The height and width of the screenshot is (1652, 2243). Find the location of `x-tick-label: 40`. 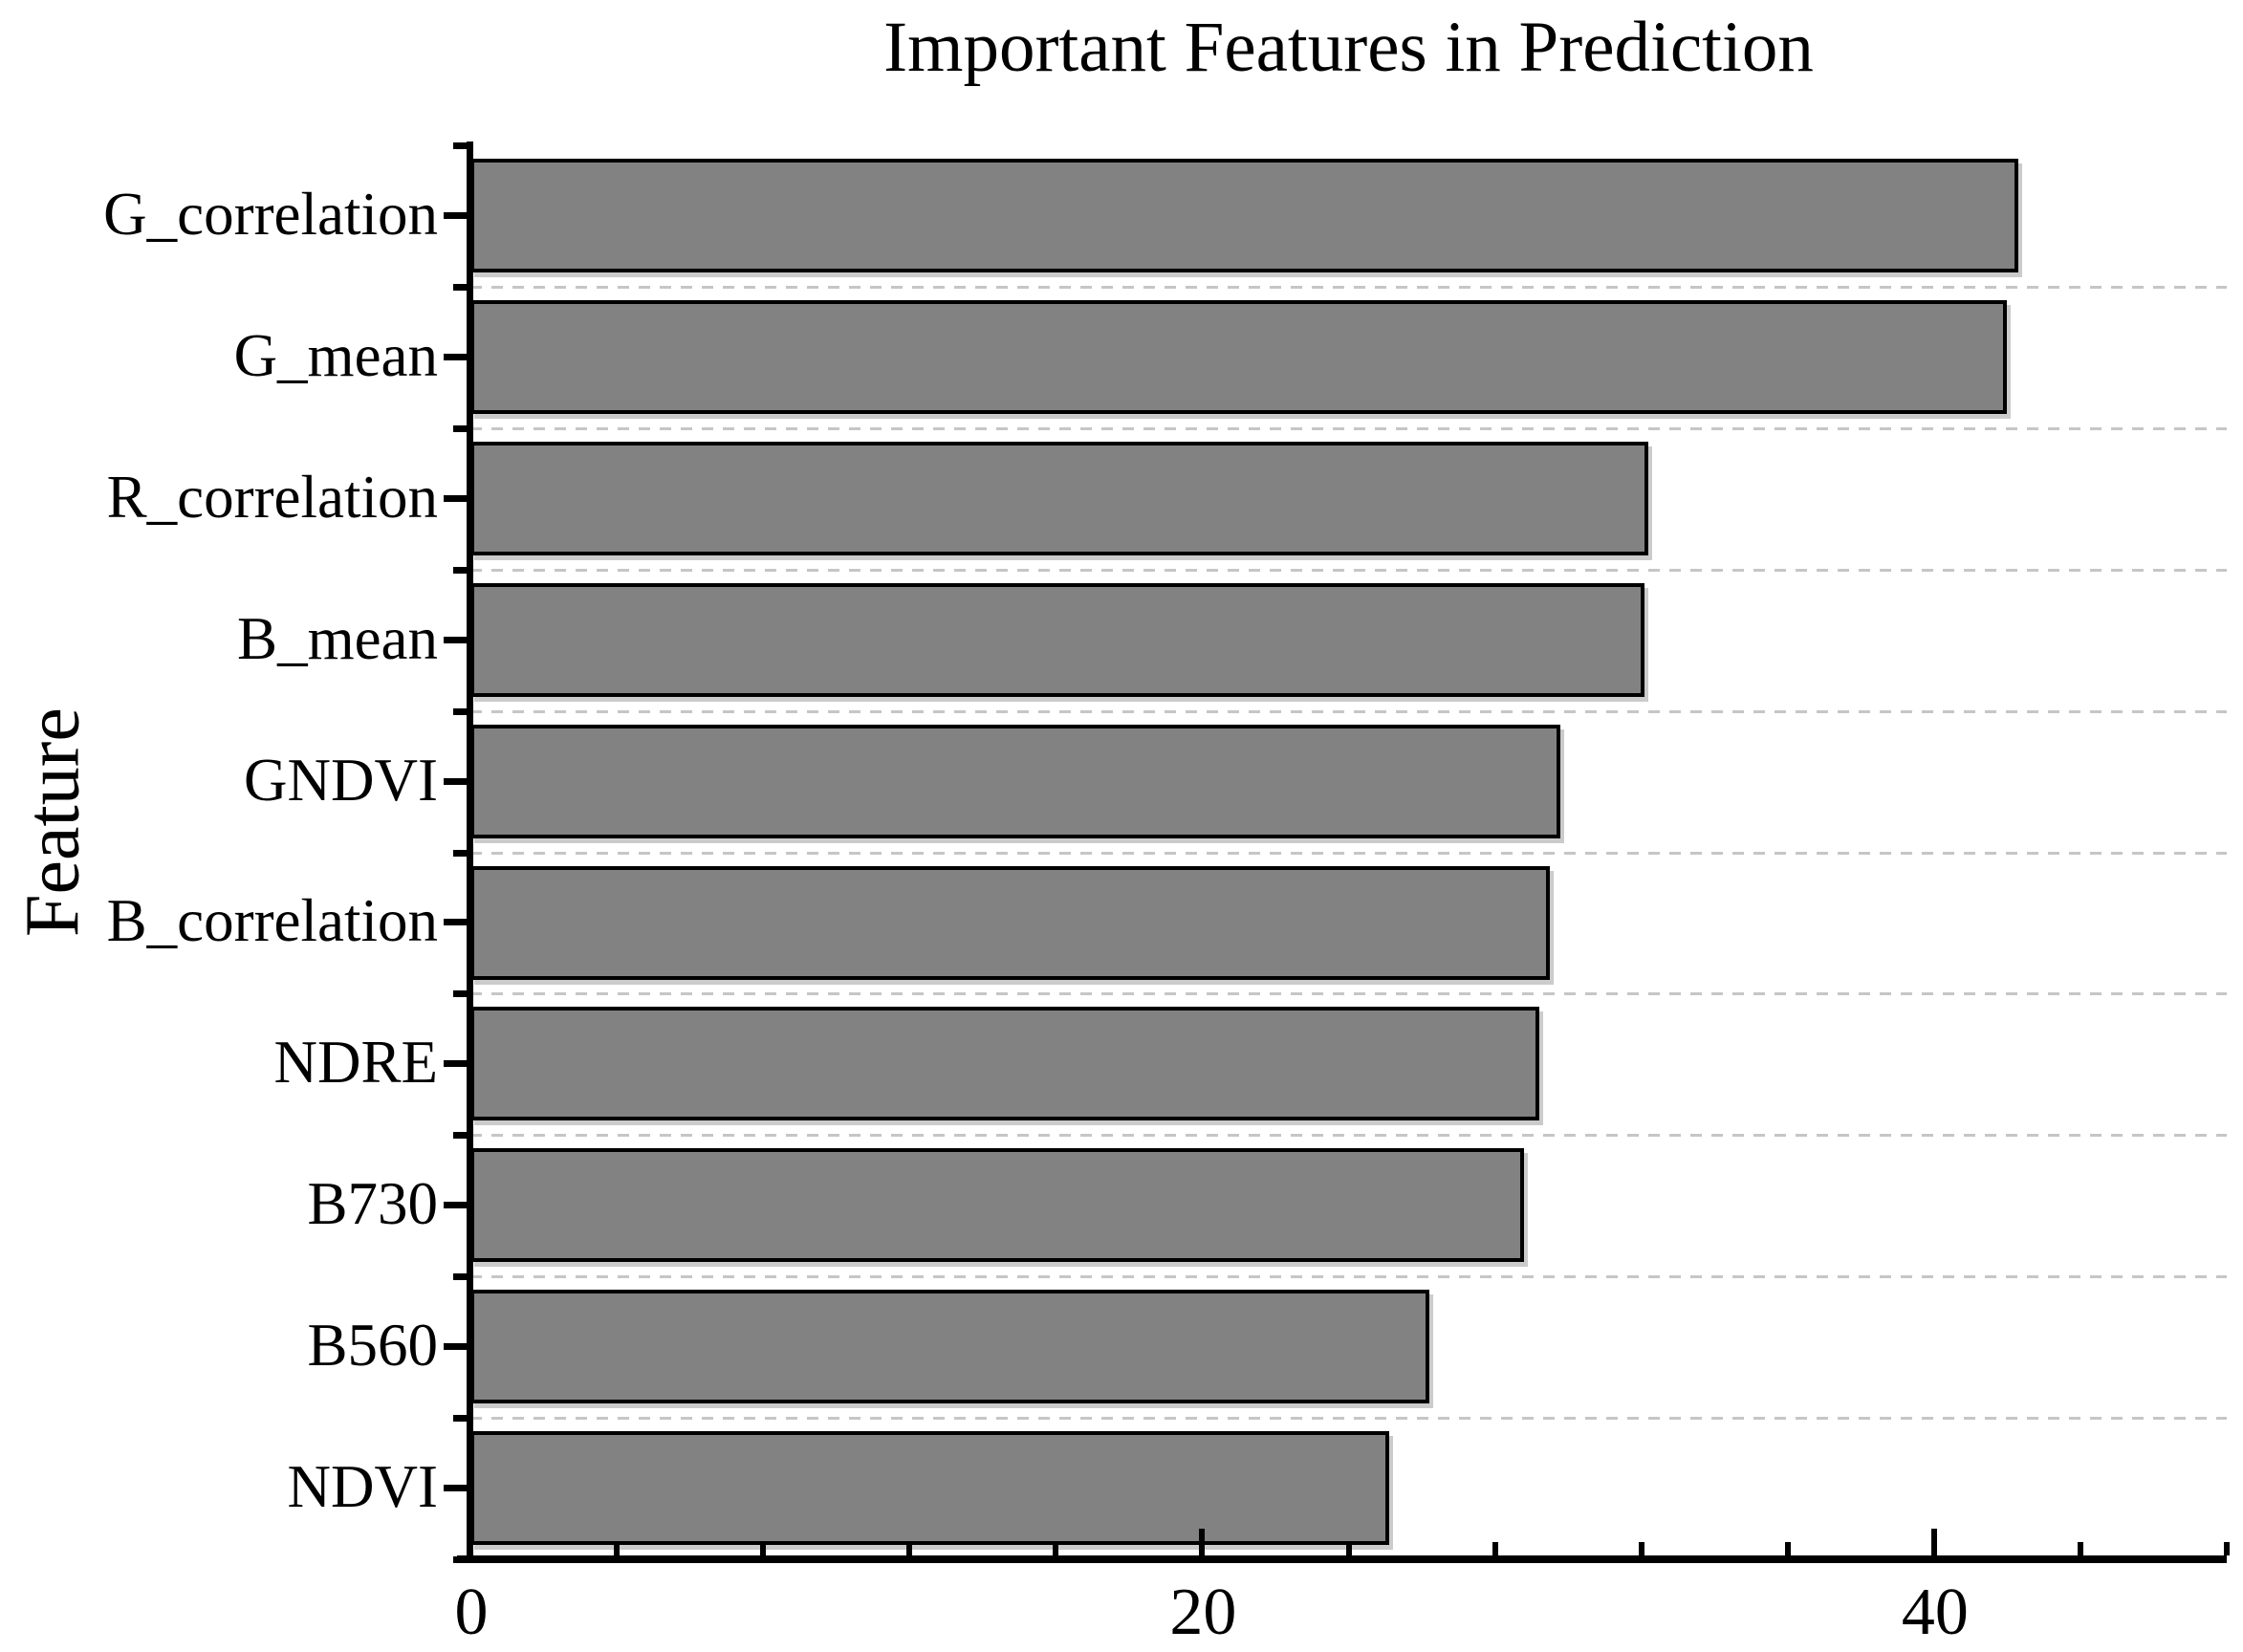

x-tick-label: 40 is located at coordinates (1935, 1612).